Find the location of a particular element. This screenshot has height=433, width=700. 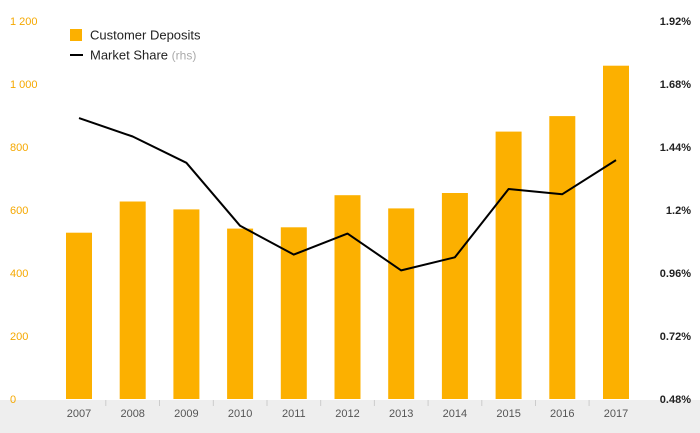

x-axis-band is located at coordinates (350, 416).